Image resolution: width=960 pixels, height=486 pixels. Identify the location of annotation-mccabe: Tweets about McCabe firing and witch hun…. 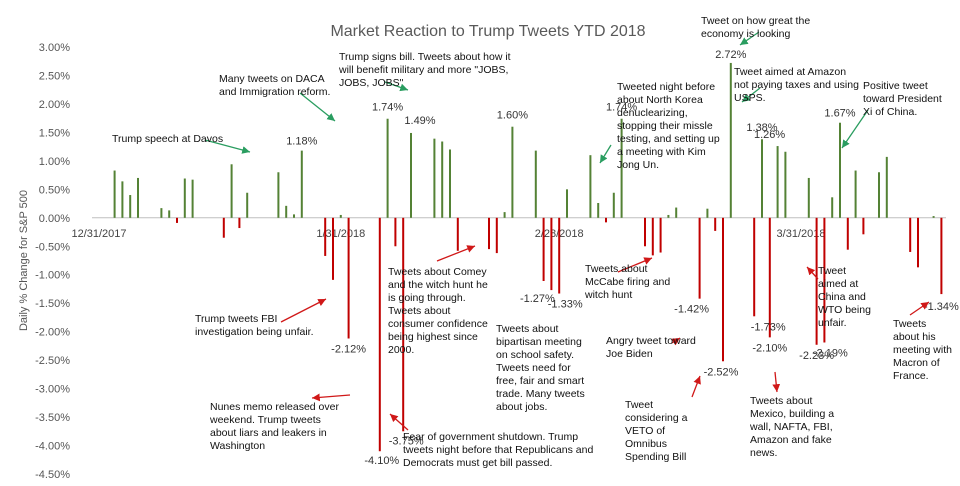
(628, 282).